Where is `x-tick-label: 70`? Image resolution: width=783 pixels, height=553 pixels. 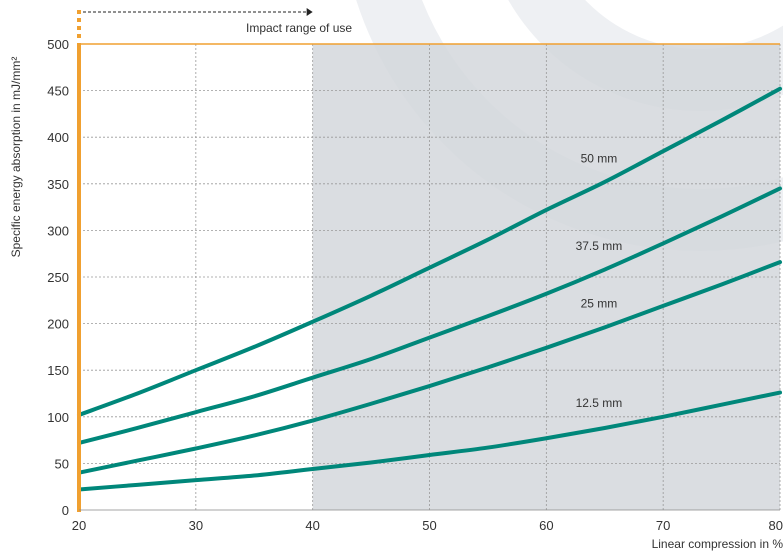
x-tick-label: 70 is located at coordinates (663, 525).